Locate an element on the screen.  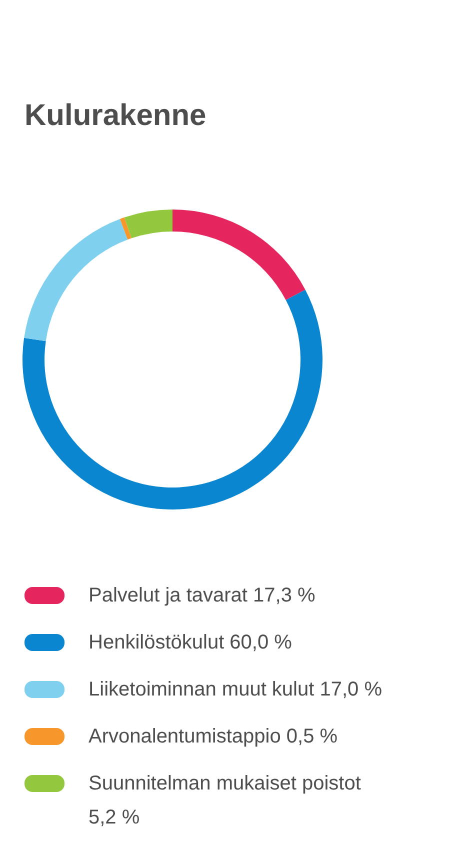
legend-label: Palvelut ja tavarat 17,3 % is located at coordinates (202, 595).